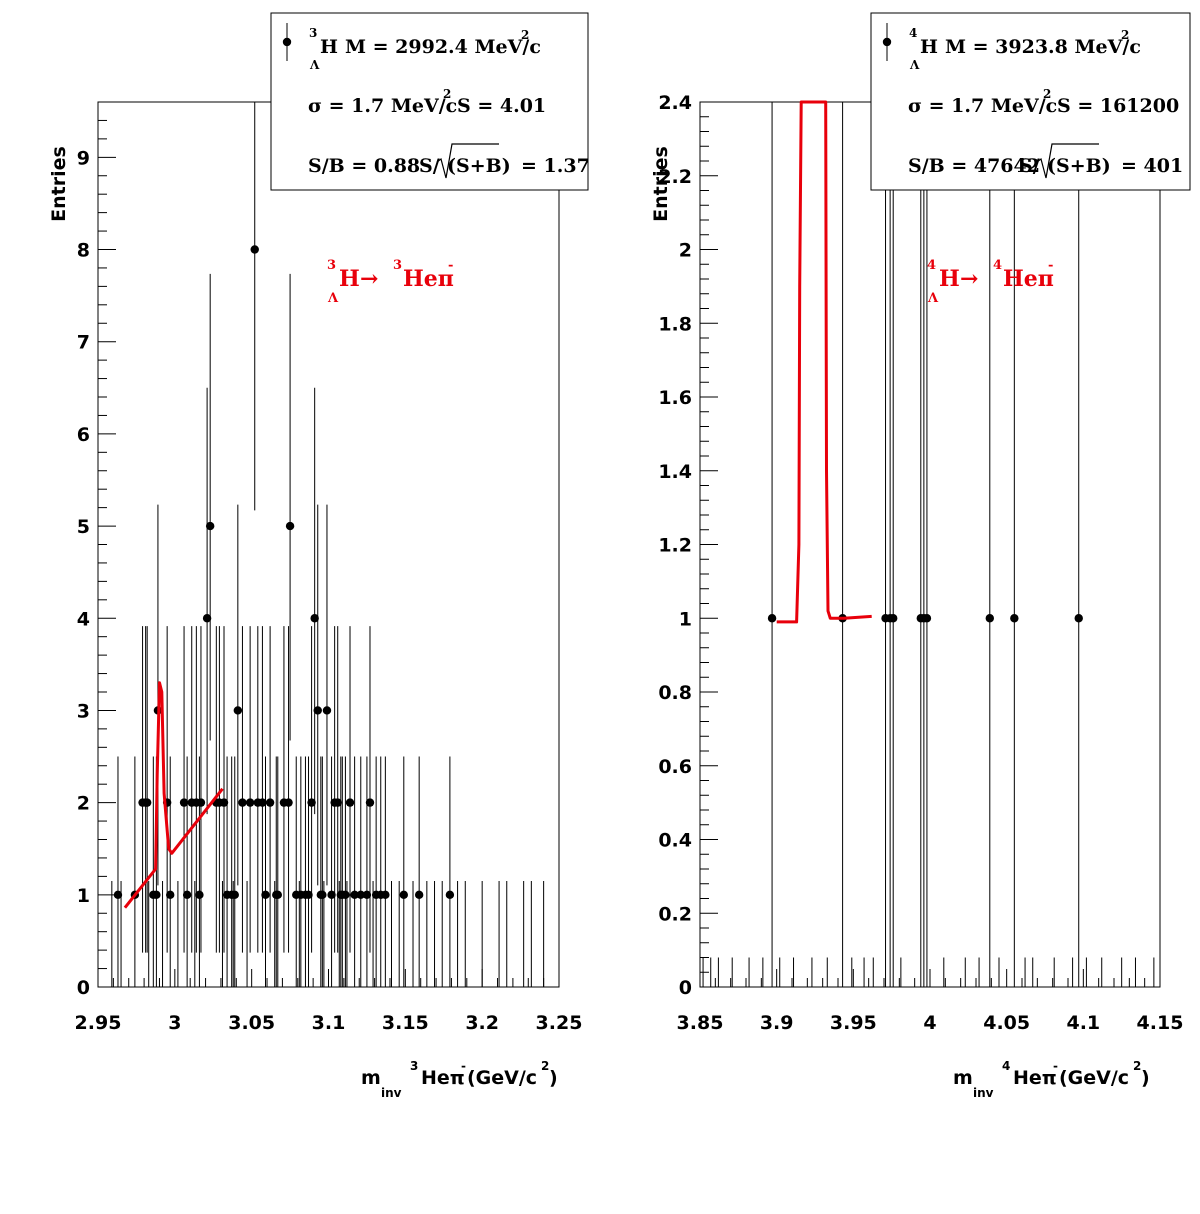 This screenshot has width=1200, height=1214. I want to click on y-tick-label: 6, so click(83, 435).